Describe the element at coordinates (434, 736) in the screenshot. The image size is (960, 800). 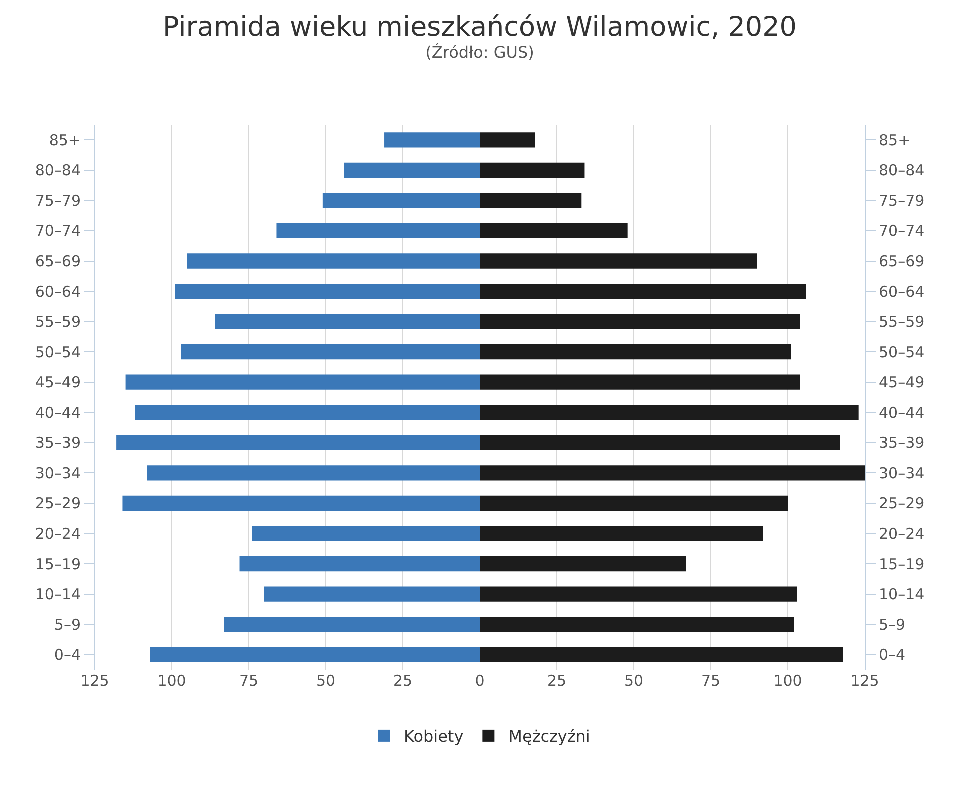
I see `legend-label: Kobiety` at that location.